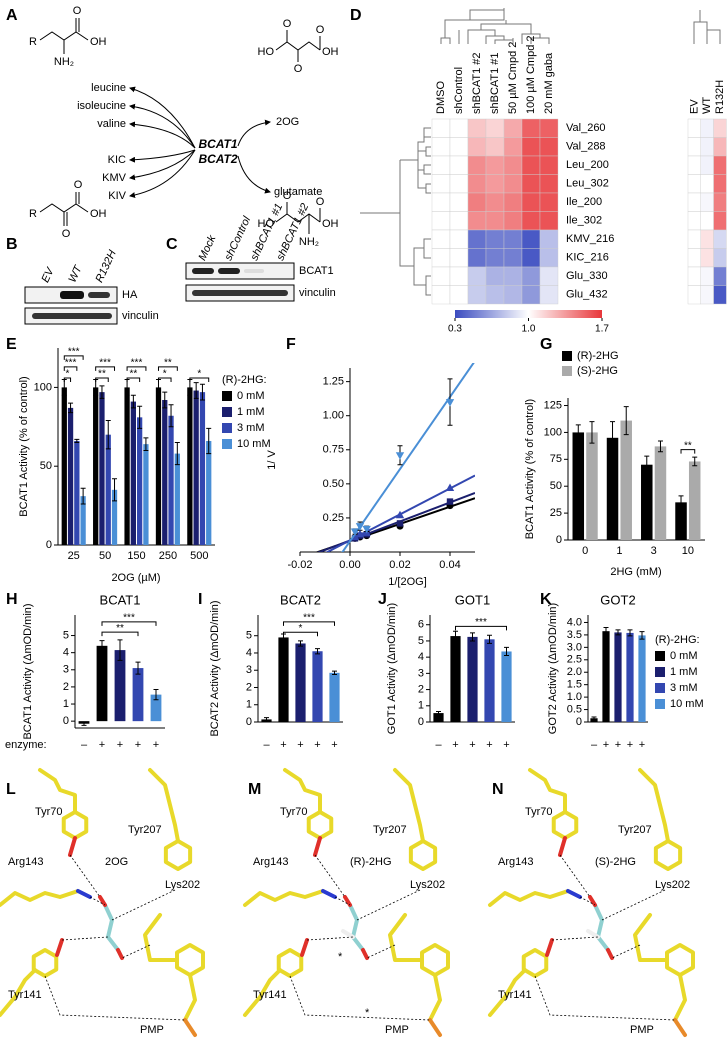 The width and height of the screenshot is (727, 1050). I want to click on metabolite: isoleucine, so click(101, 106).